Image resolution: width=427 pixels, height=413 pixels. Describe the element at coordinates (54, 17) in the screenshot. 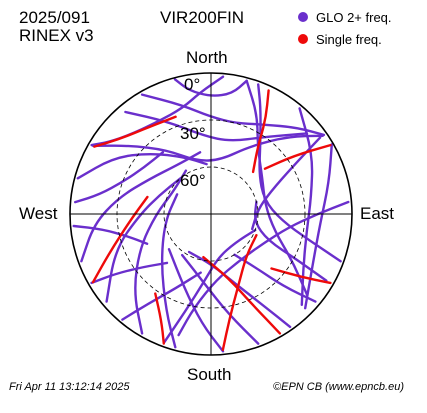

I see `date-code: 2025/091` at that location.